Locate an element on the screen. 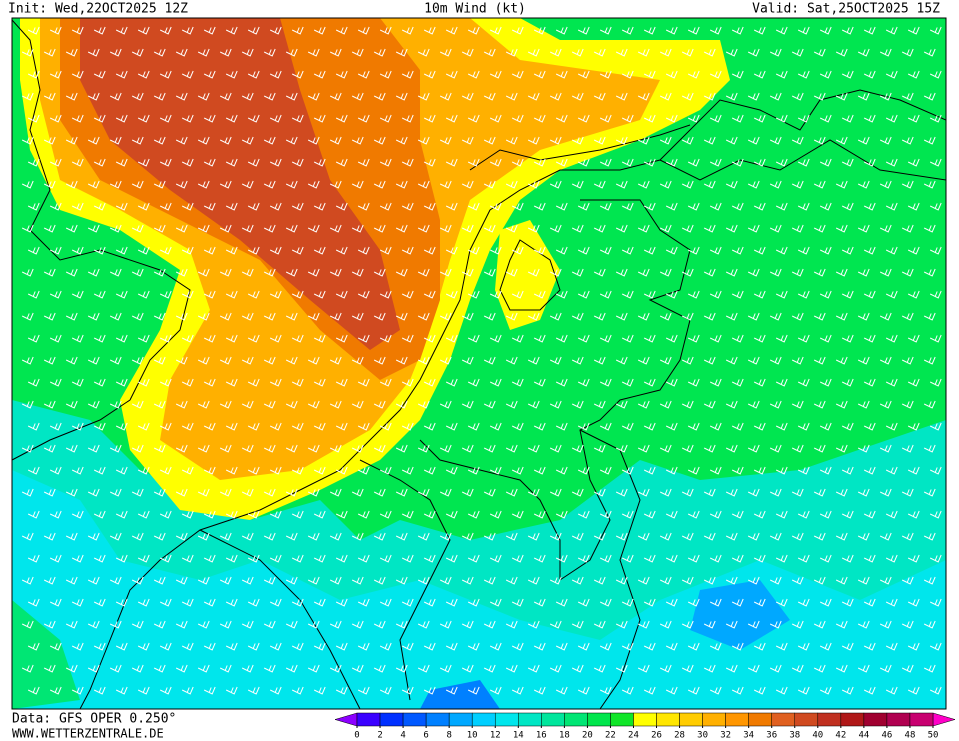  data-source: Data: GFS OPER 0.250° is located at coordinates (94, 719).